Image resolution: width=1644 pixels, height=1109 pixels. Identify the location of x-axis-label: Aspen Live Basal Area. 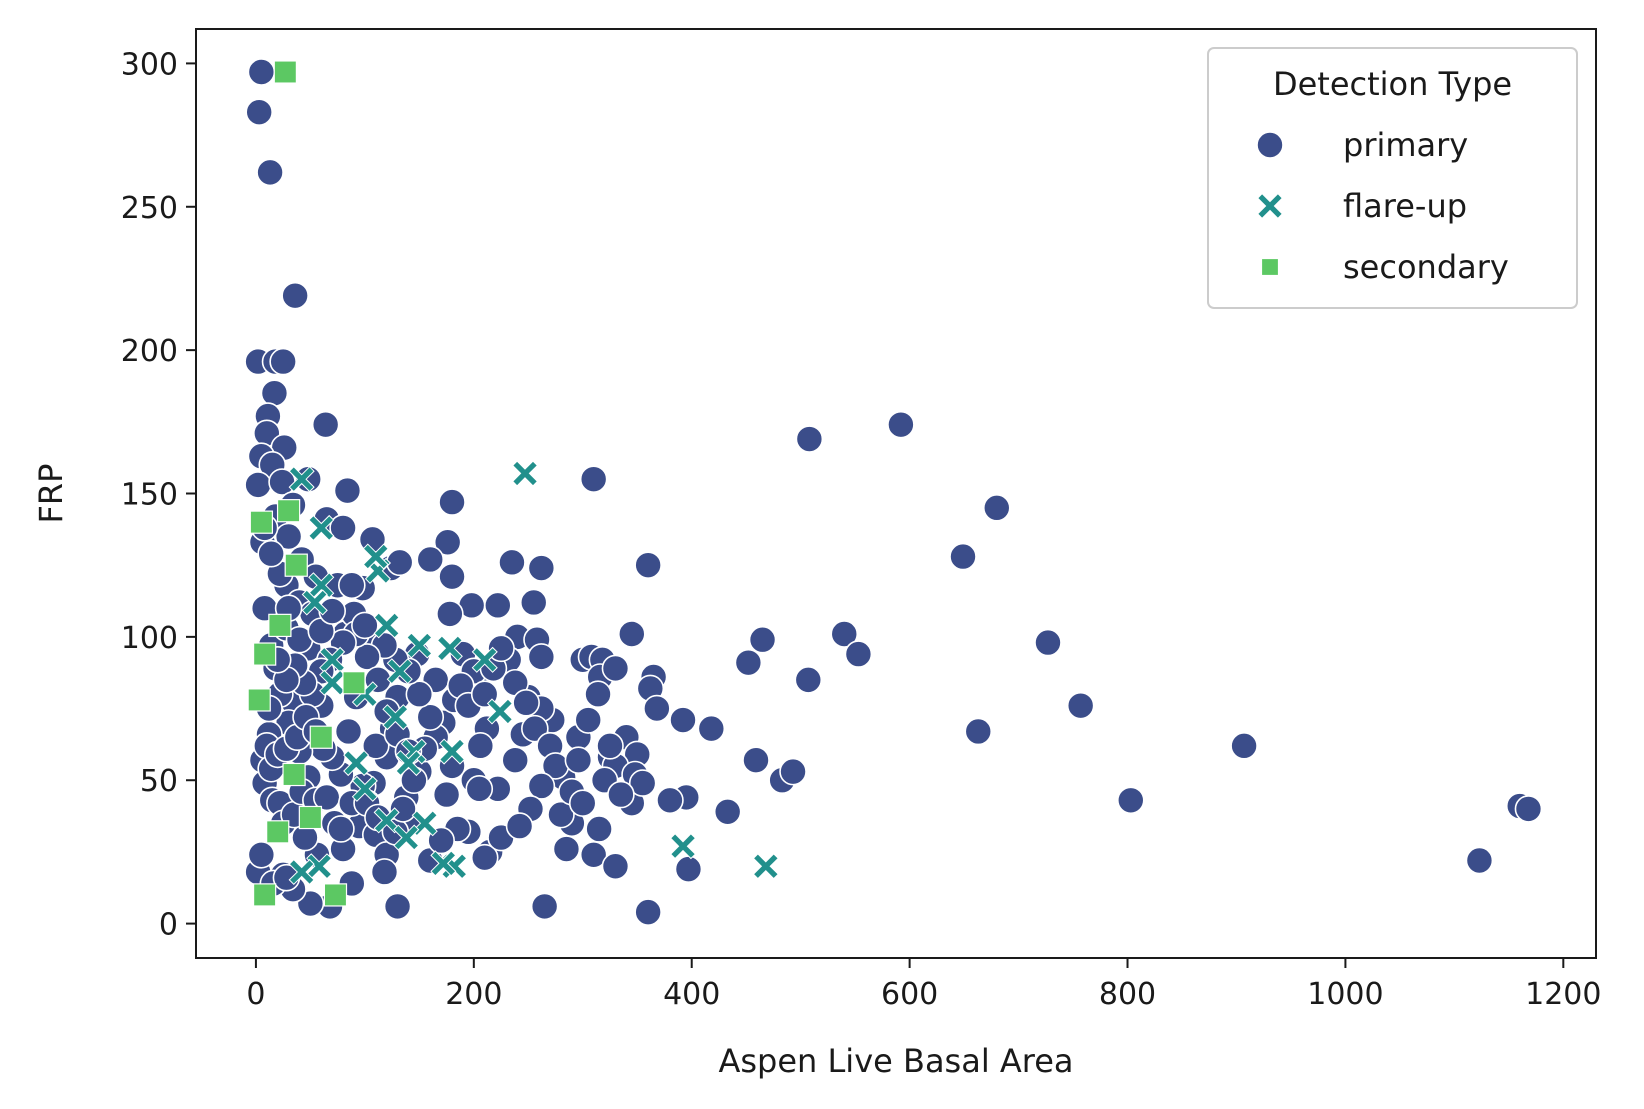
(895, 1061).